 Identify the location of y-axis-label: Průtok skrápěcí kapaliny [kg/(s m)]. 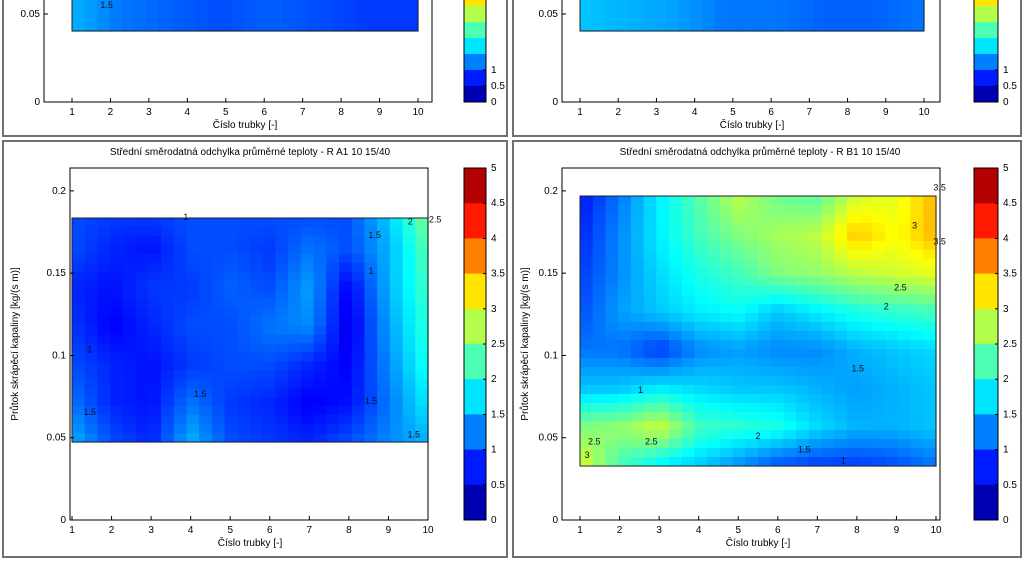
(525, 344).